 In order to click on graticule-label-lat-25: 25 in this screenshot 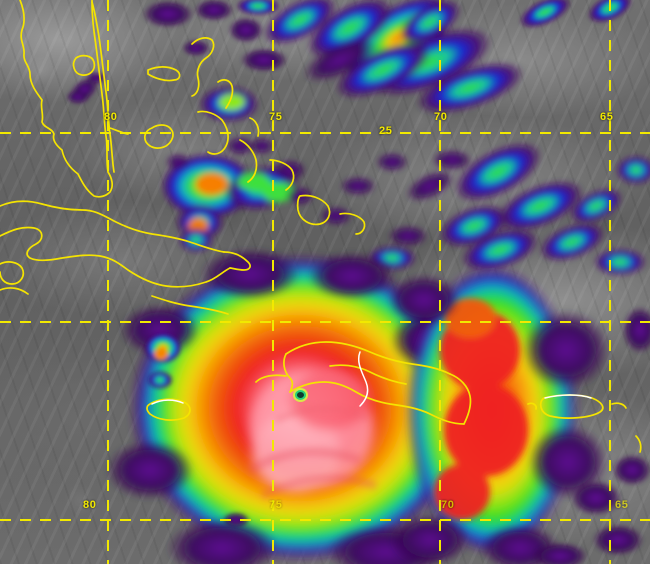, I will do `click(386, 131)`.